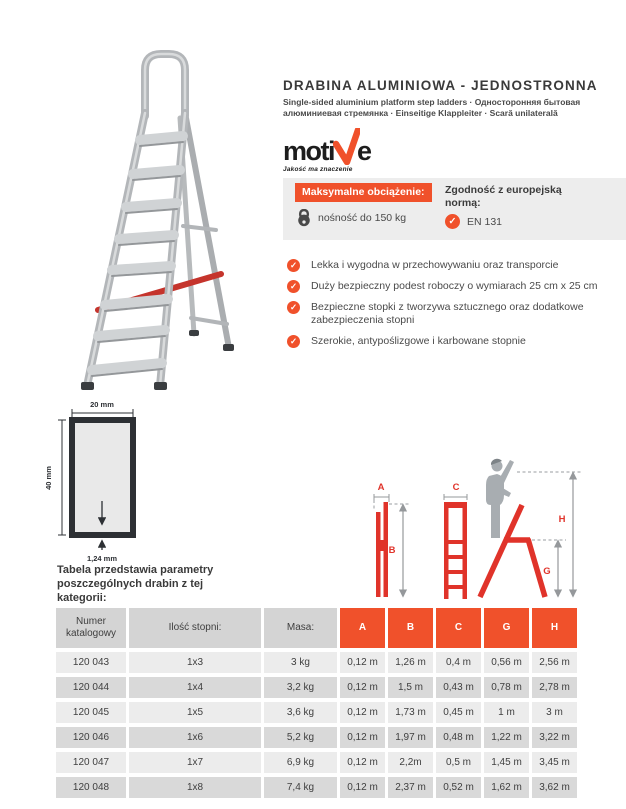 The height and width of the screenshot is (809, 626). I want to click on table-cell: 0,52 m, so click(458, 787).